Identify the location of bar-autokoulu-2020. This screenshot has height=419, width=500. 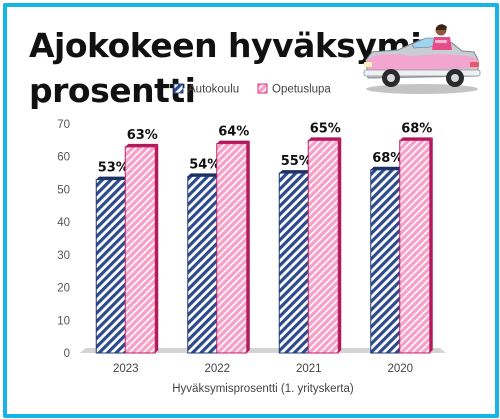
(386, 261).